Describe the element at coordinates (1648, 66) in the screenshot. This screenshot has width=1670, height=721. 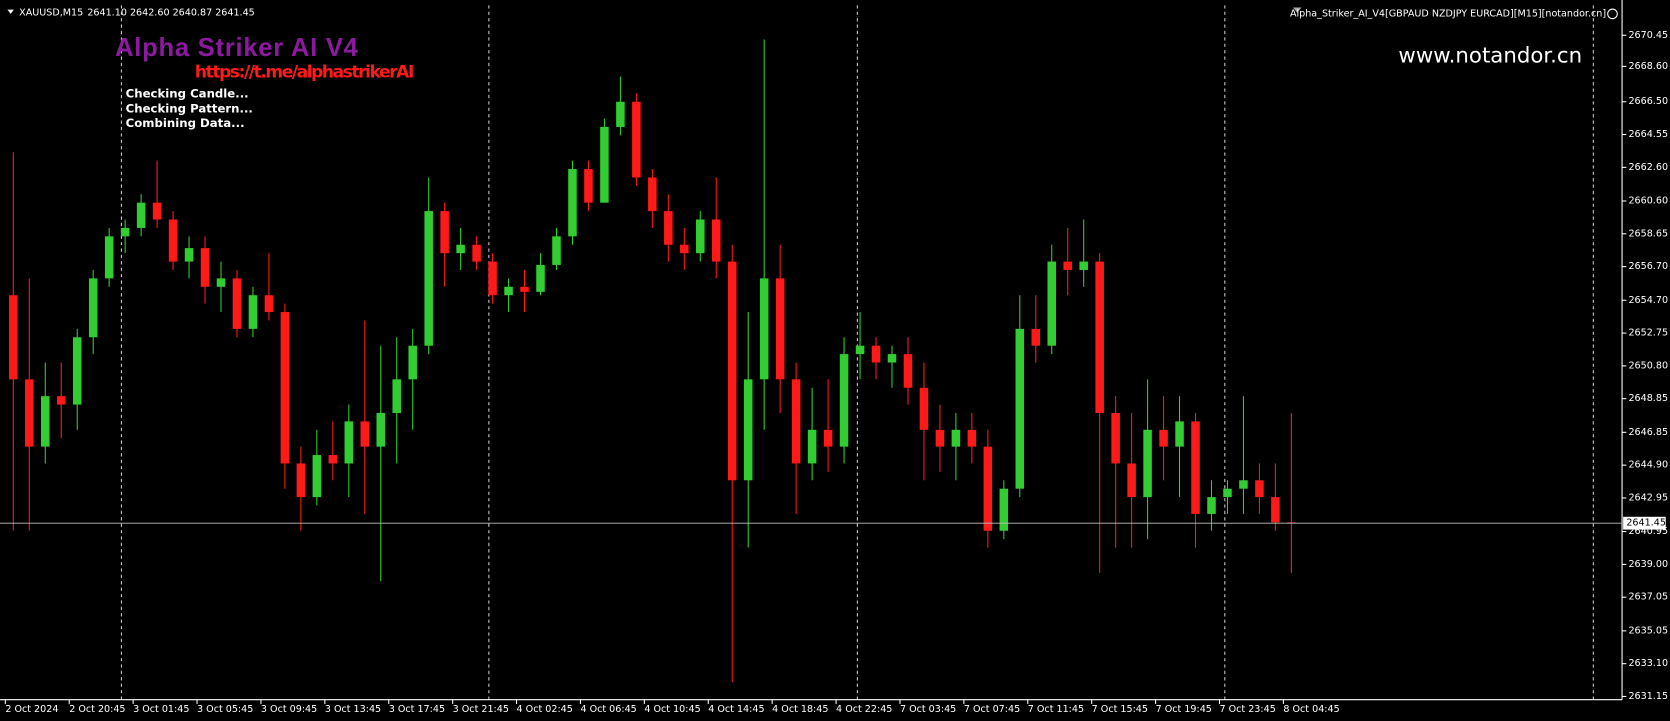
I see `y-tick-label: 2668.60` at that location.